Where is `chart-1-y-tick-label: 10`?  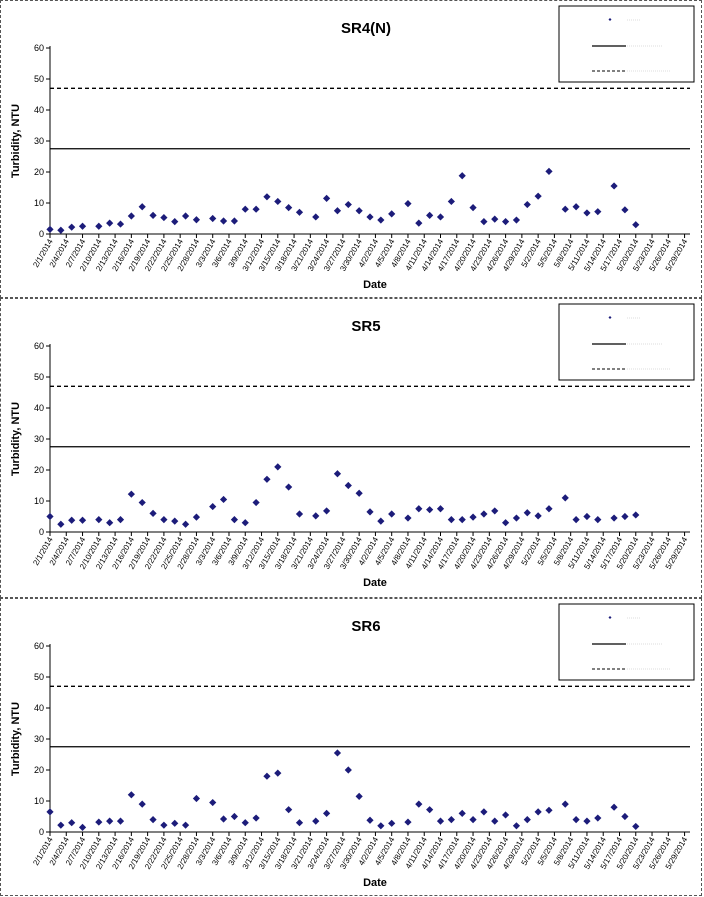
chart-1-y-tick-label: 10 is located at coordinates (39, 501).